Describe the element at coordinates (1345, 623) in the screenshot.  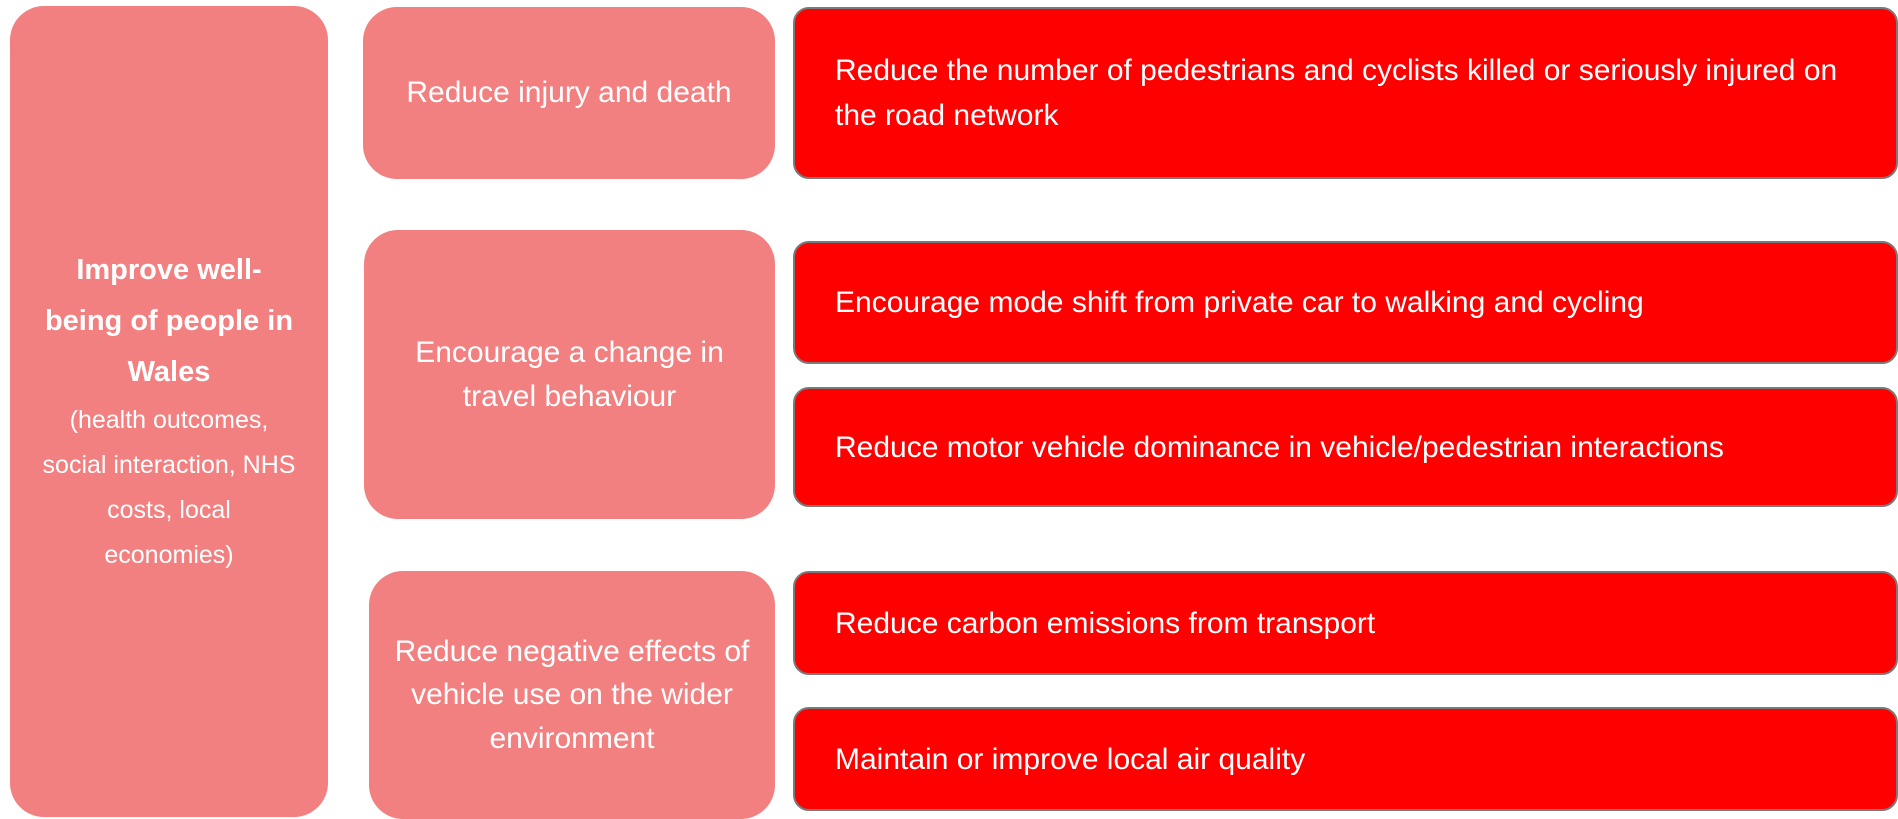
I see `outcome: Reduce carbon emissions from transport` at that location.